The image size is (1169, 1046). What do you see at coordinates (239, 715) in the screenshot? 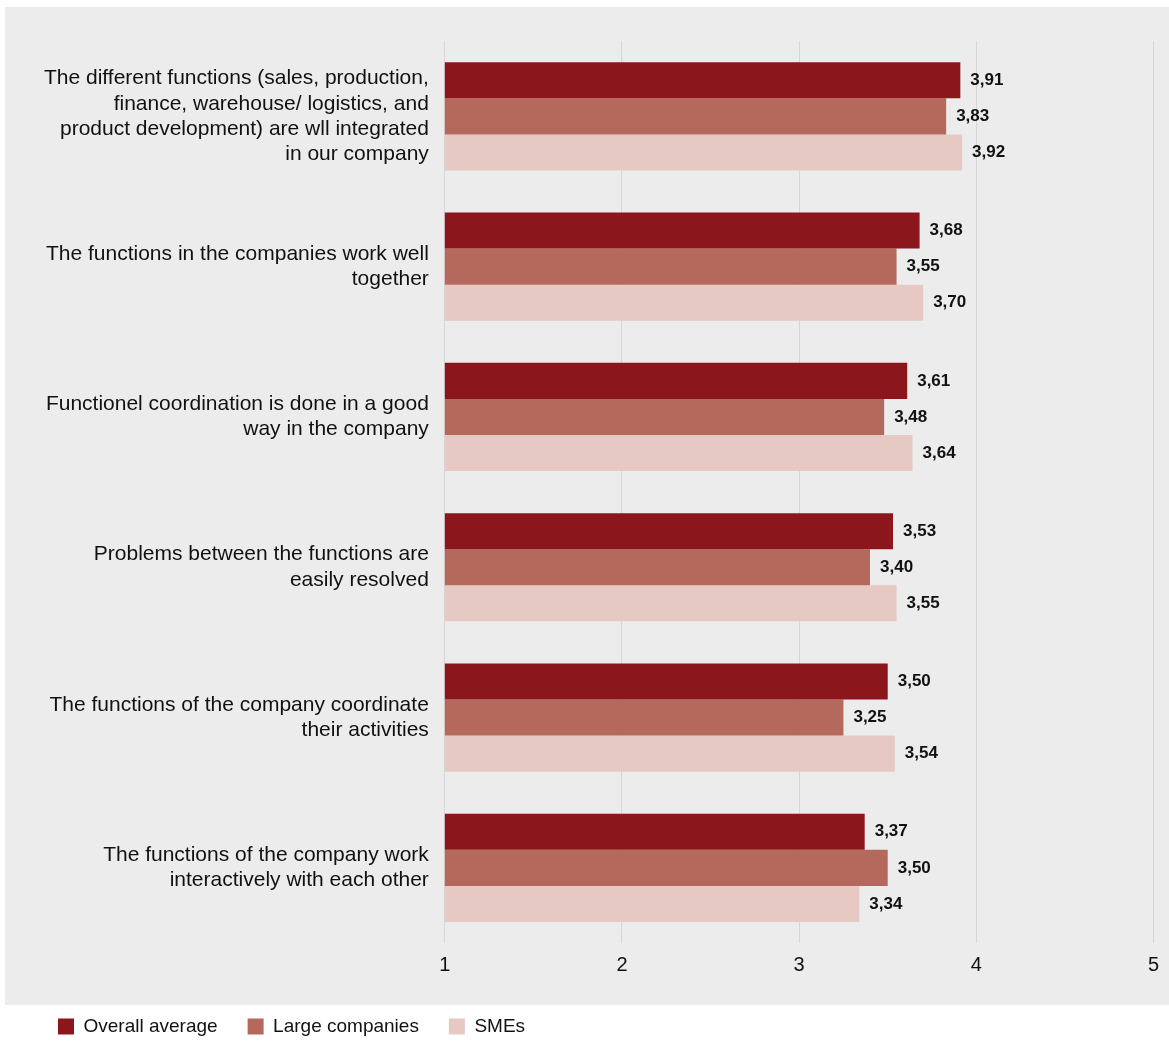
I see `y-tick-label: The functions of the company coordinate their activities` at bounding box center [239, 715].